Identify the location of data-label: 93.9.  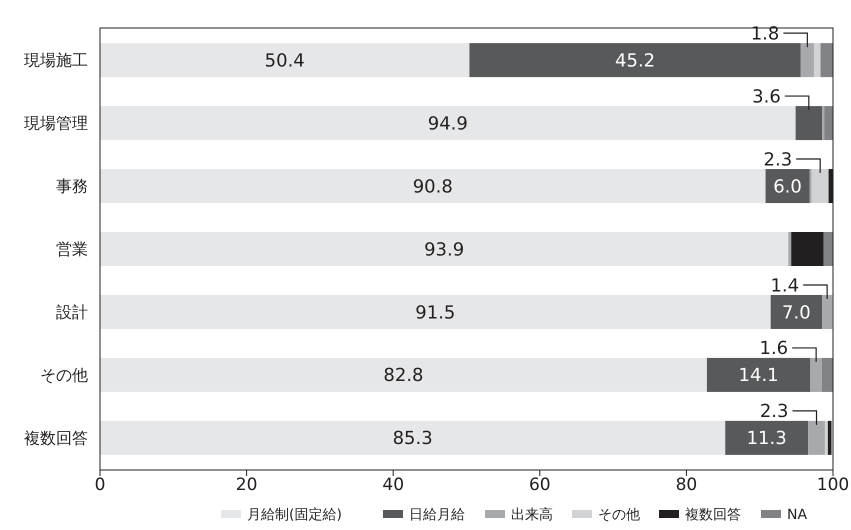
(444, 249).